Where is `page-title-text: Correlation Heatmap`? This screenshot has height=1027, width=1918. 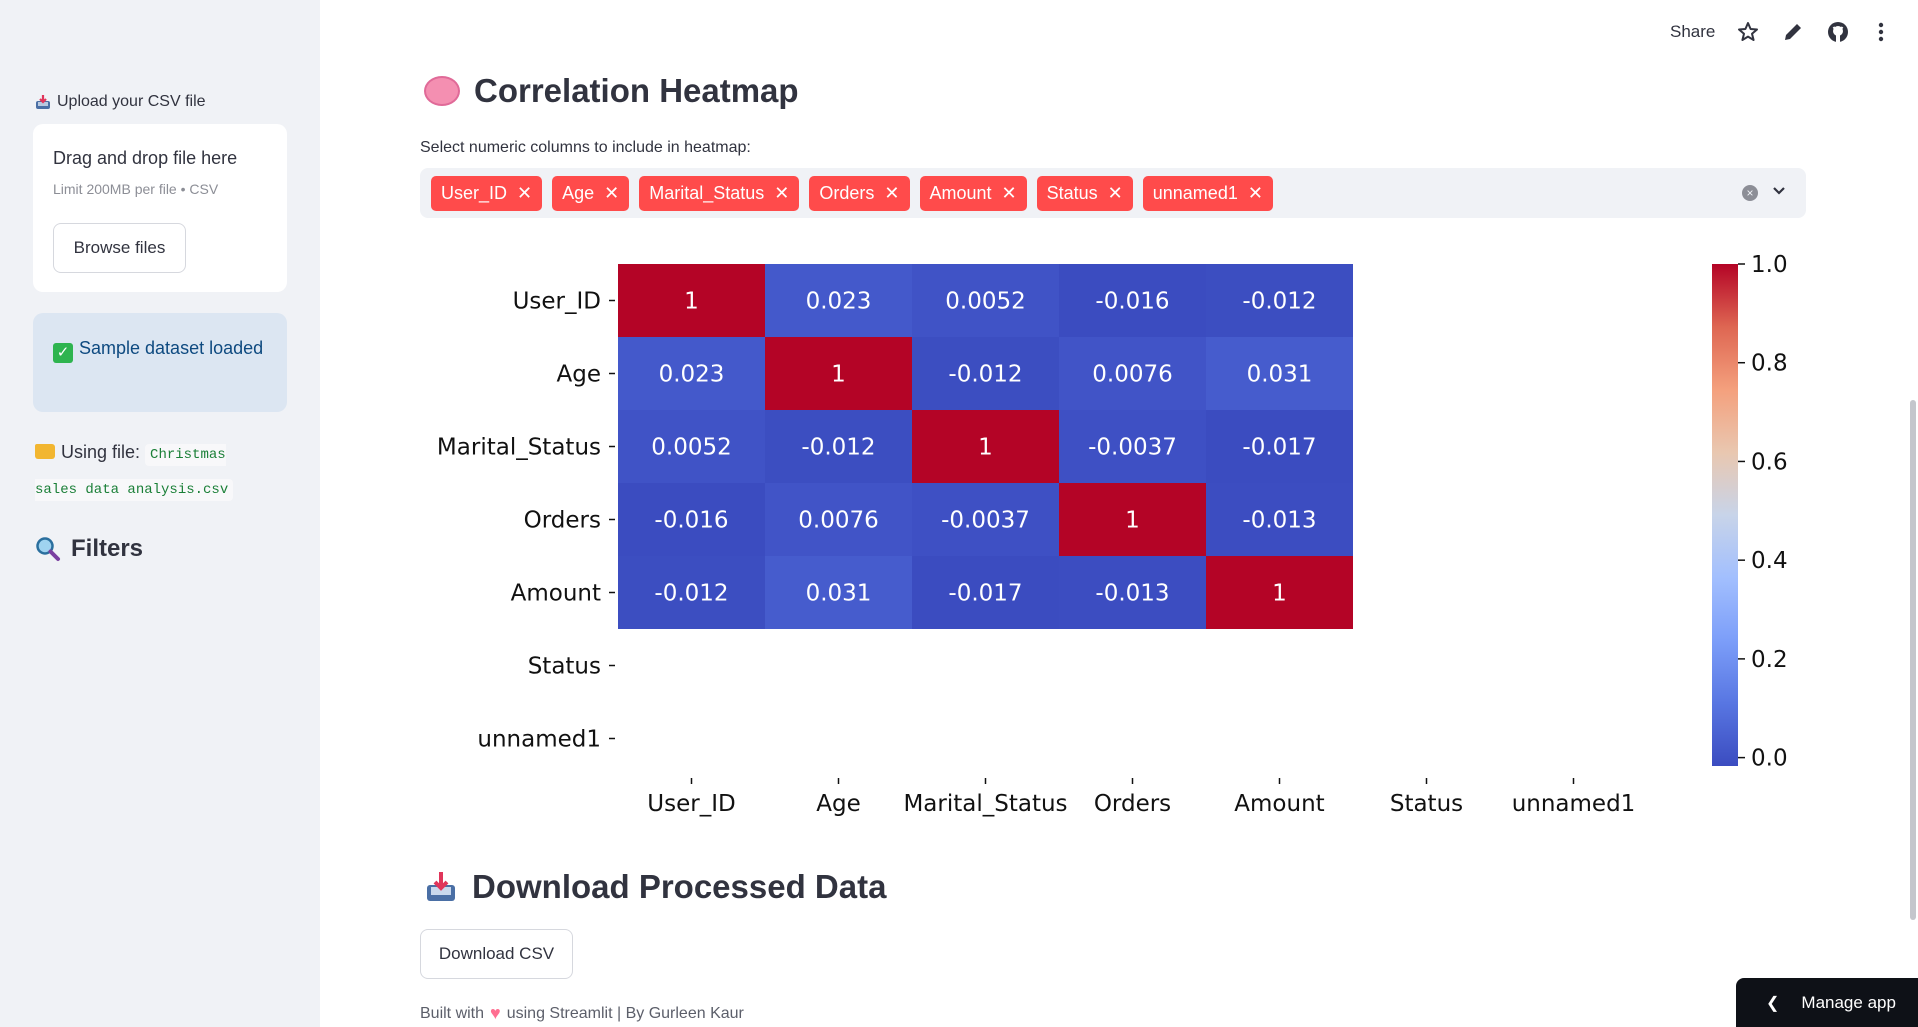
page-title-text: Correlation Heatmap is located at coordinates (636, 90).